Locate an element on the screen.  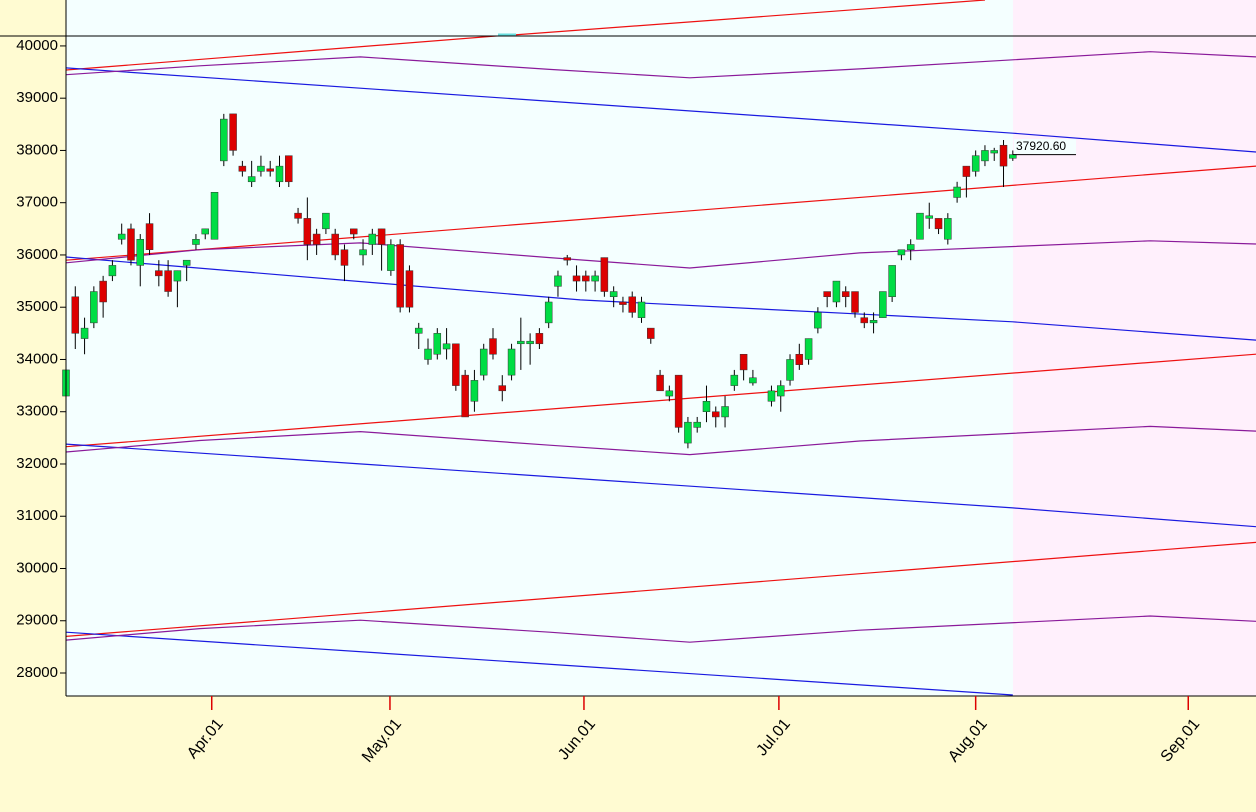
y-tick-label: 40000 is located at coordinates (37, 45).